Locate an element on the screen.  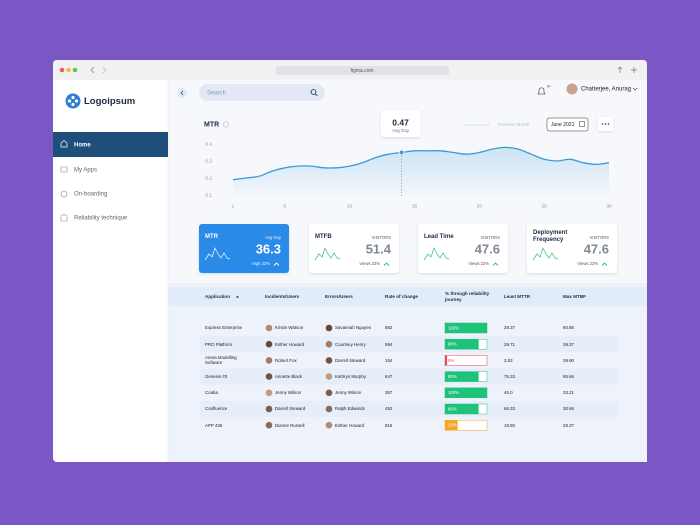
search-box is located at coordinates (262, 92).